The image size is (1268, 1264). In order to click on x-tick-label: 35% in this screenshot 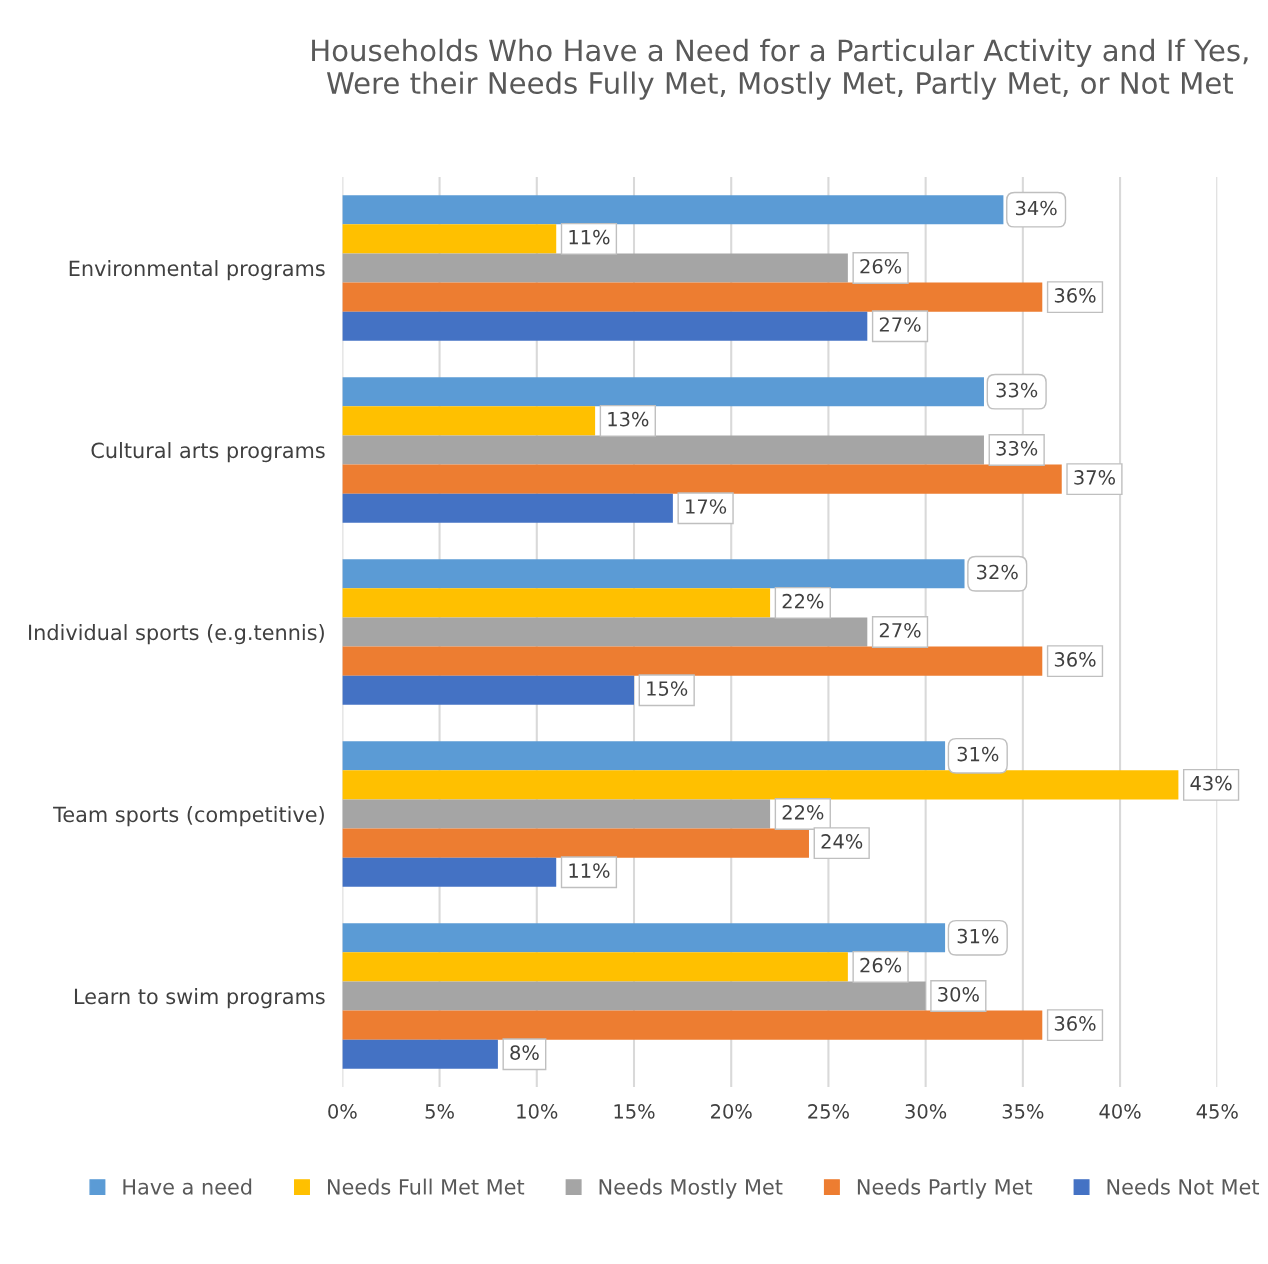, I will do `click(1023, 1111)`.